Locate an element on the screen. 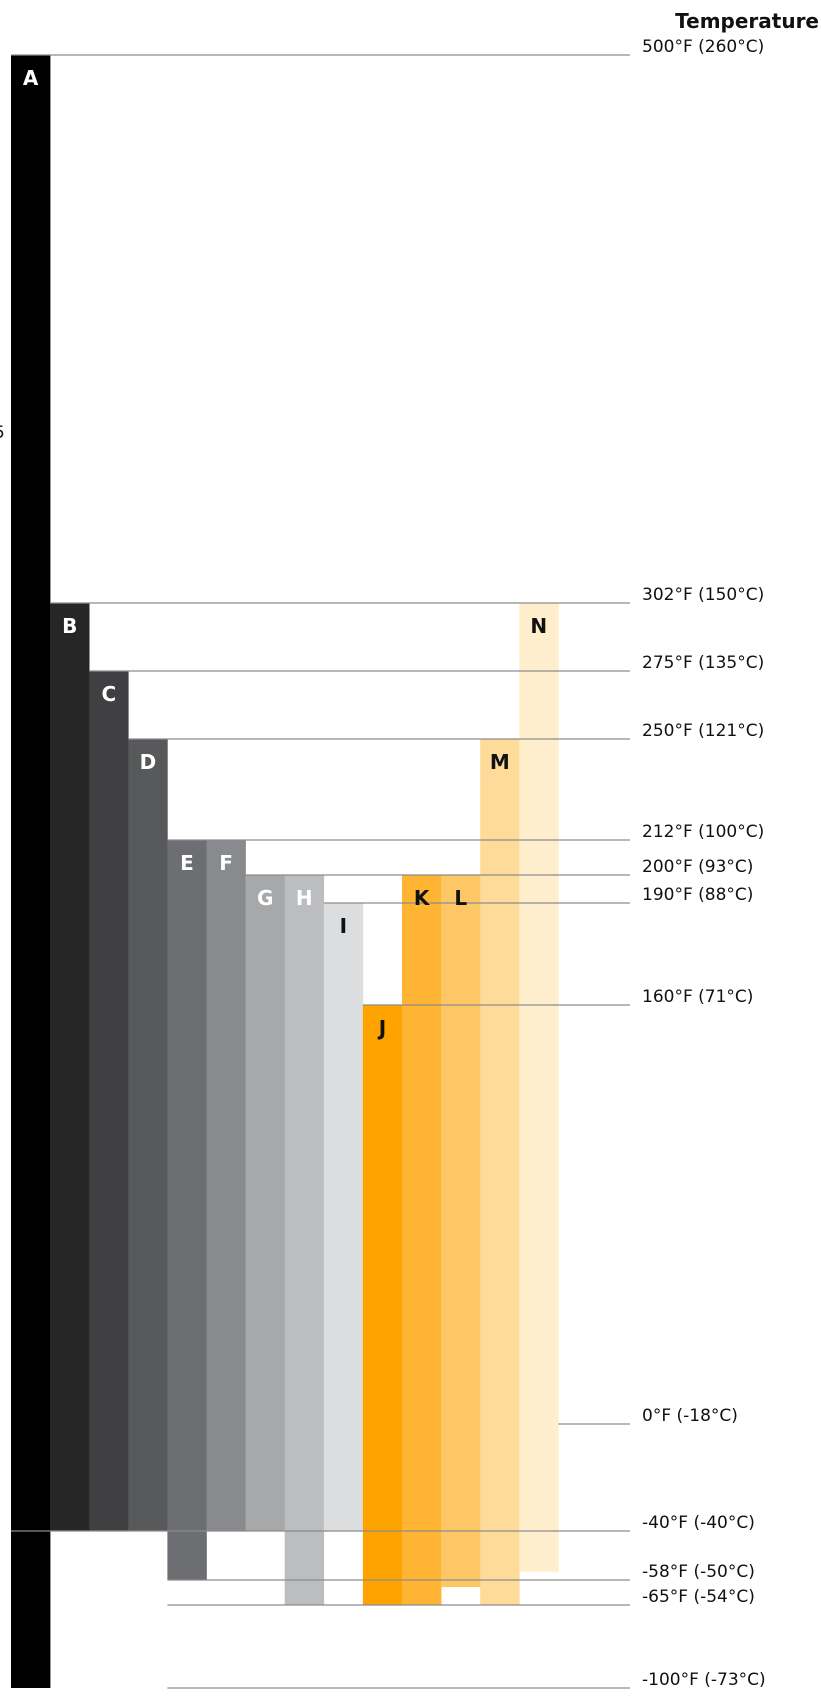 The width and height of the screenshot is (821, 1702). bar-i is located at coordinates (343, 1217).